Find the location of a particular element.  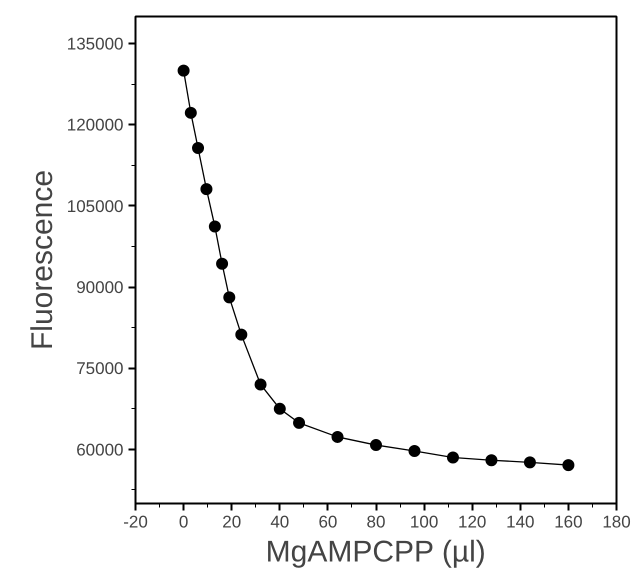

x-tick-label: -20 is located at coordinates (135, 522).